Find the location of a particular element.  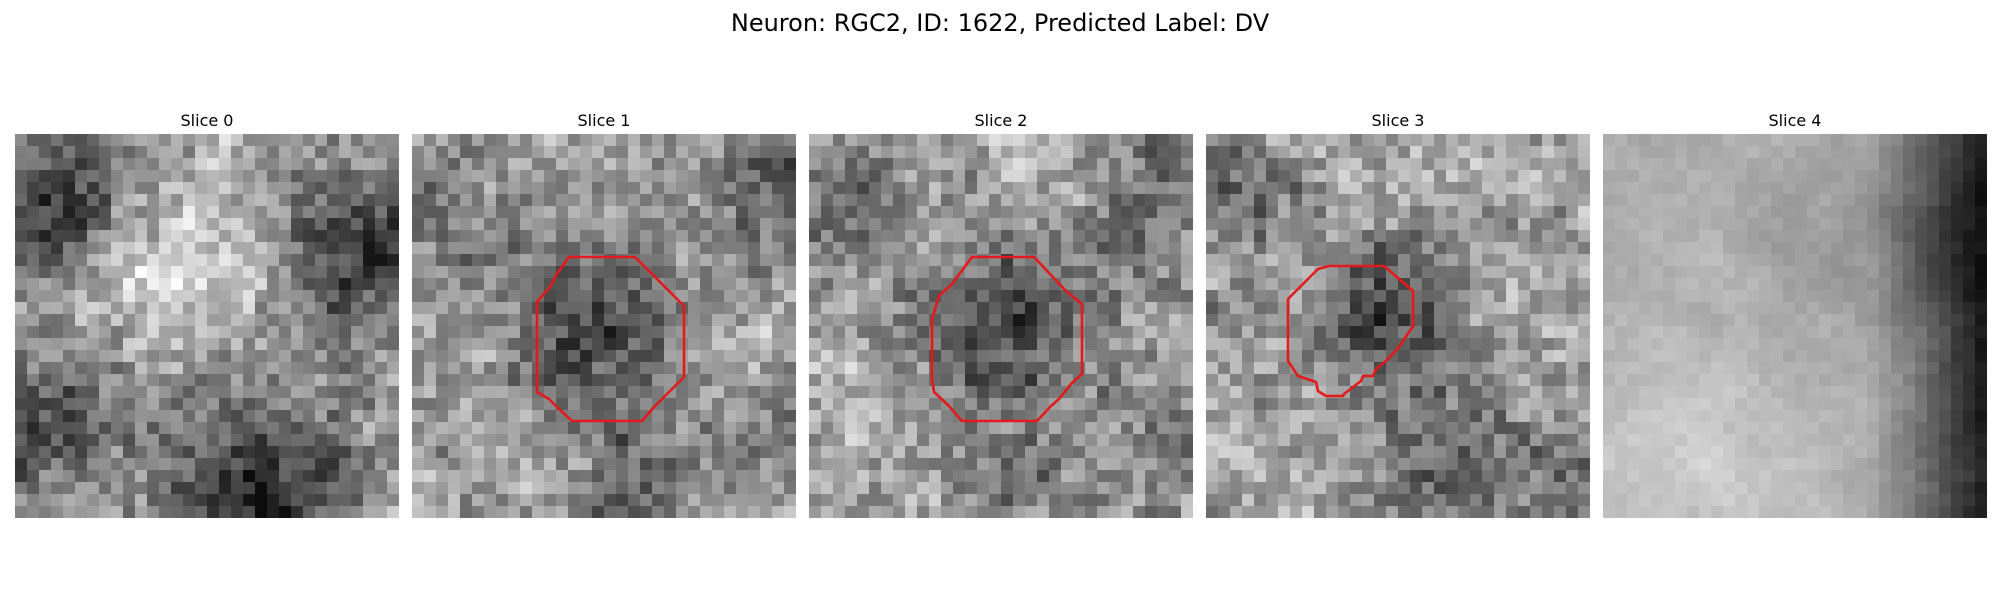

slice-4-image is located at coordinates (1795, 326).